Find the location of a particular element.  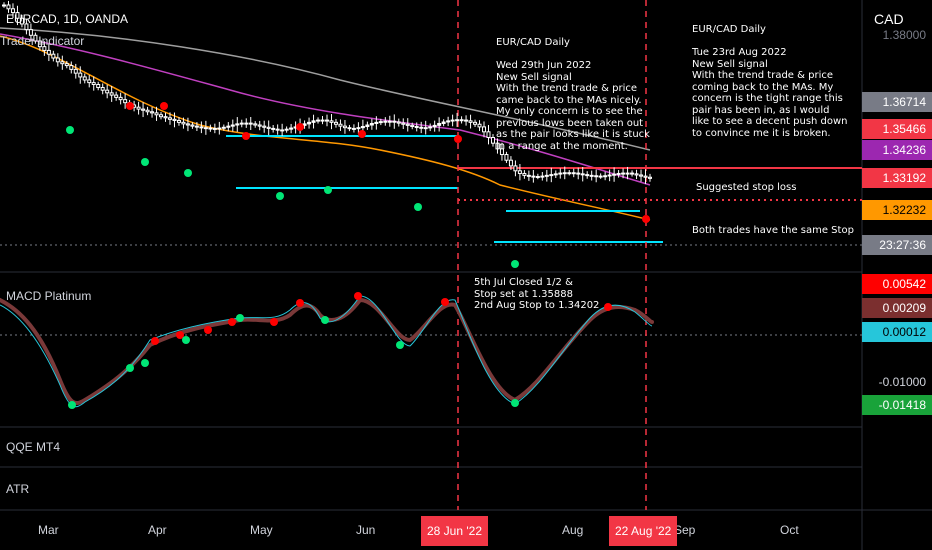

macd-line is located at coordinates (326, 351).